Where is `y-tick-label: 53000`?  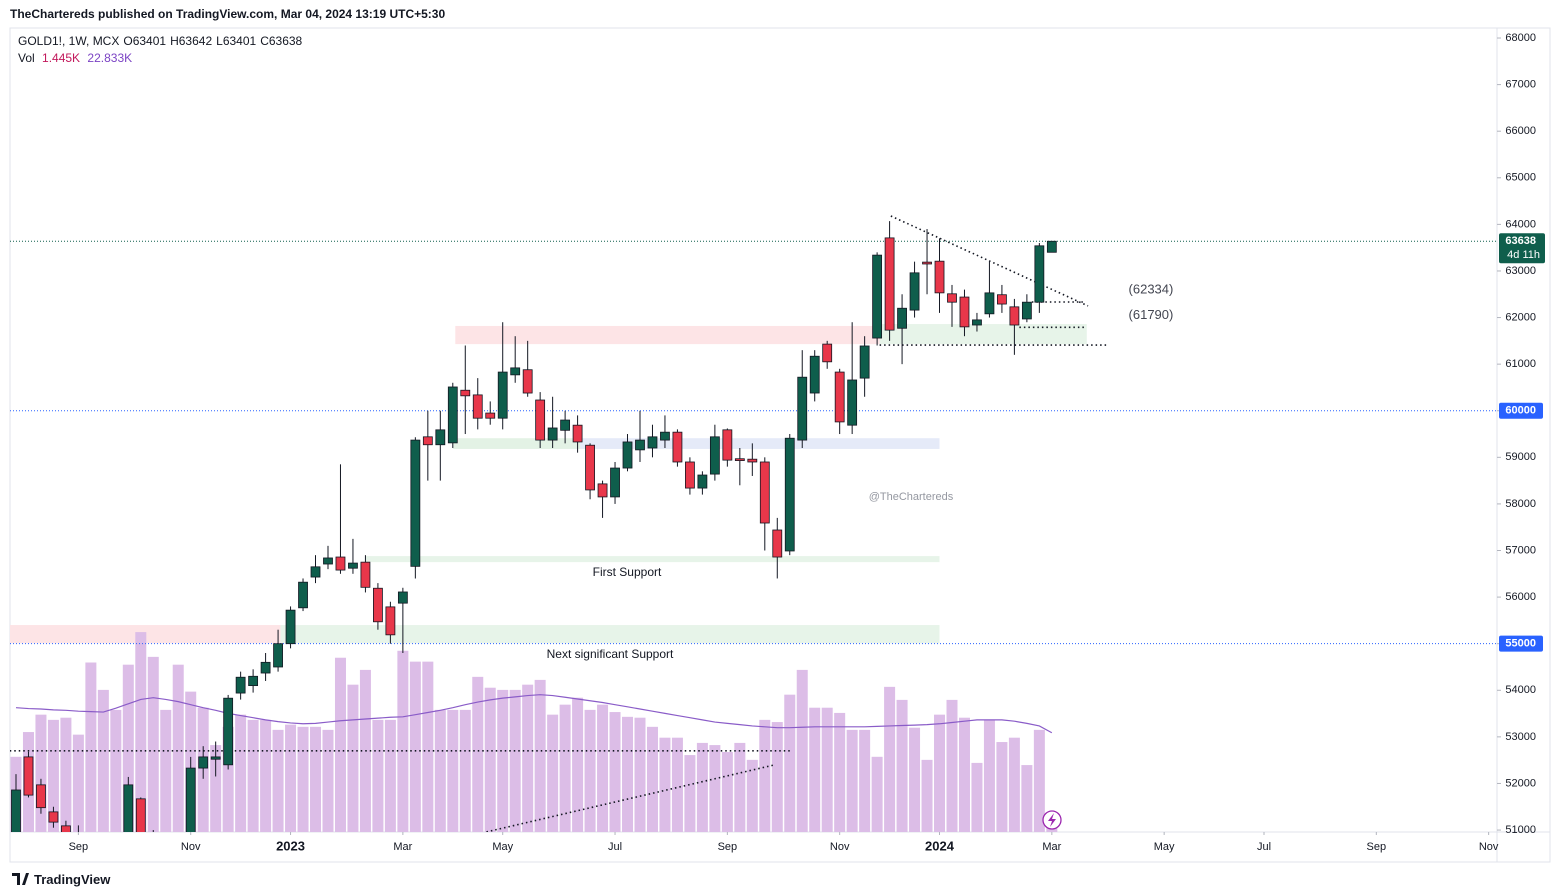 y-tick-label: 53000 is located at coordinates (1520, 737).